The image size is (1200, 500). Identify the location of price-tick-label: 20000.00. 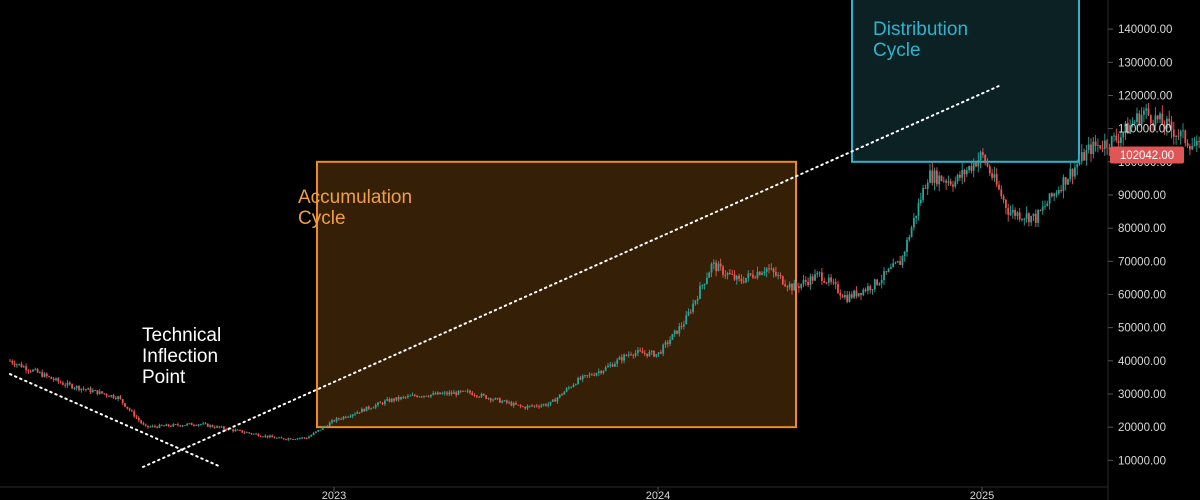
(1142, 428).